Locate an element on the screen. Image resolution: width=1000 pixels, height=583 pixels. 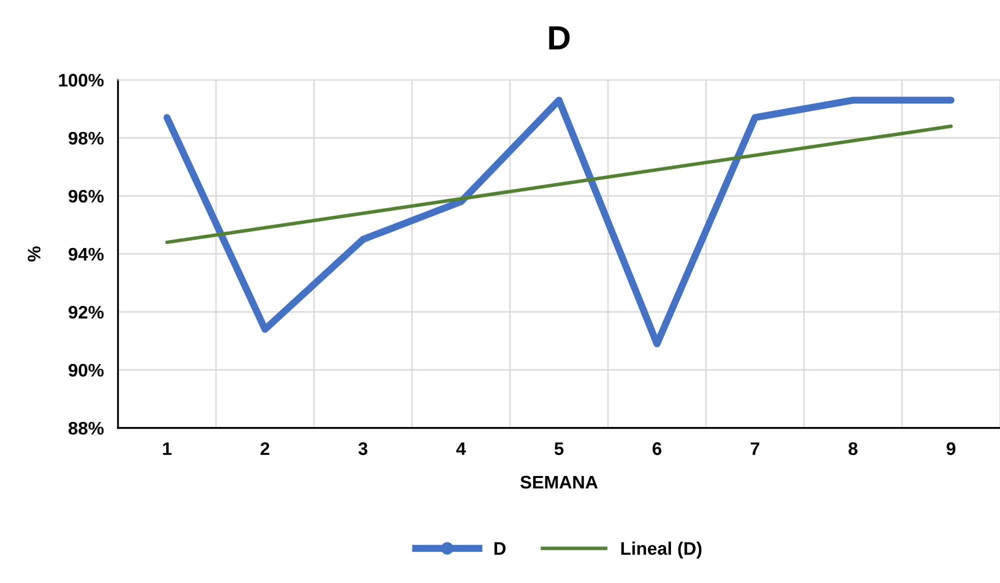
y-tick-label: 90% is located at coordinates (86, 370).